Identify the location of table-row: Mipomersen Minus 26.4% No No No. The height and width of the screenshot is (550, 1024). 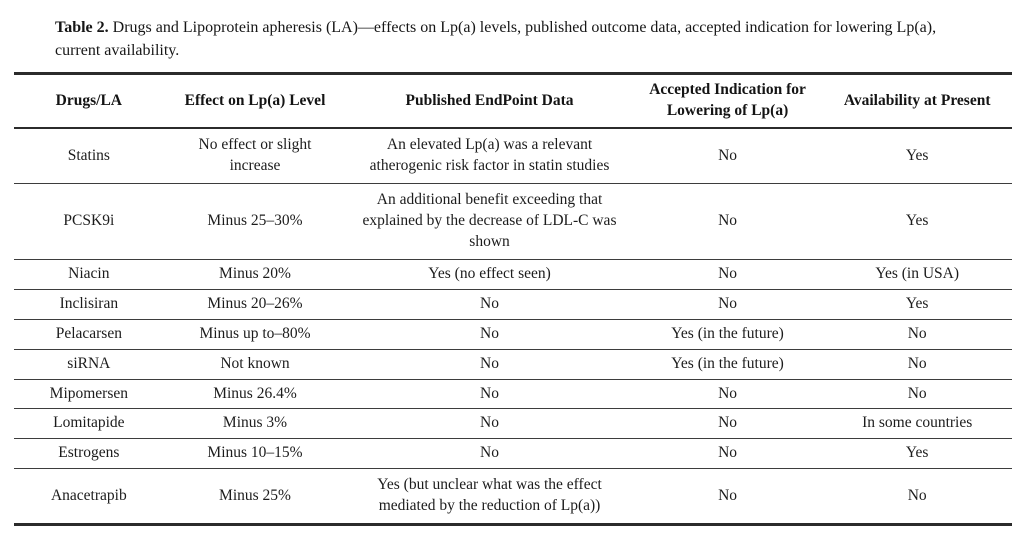
(513, 394).